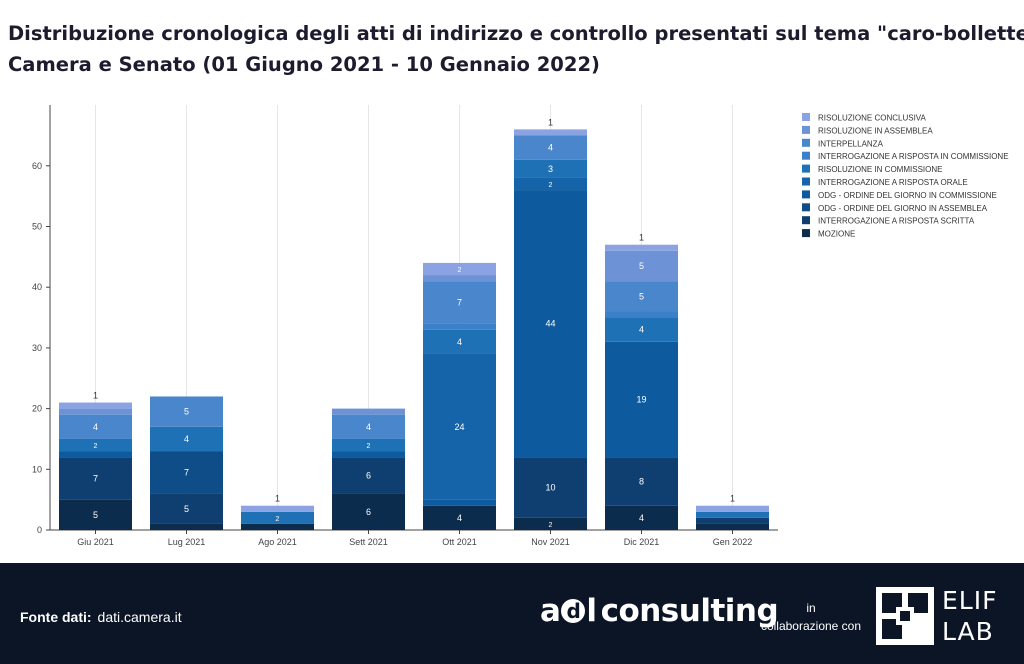 The width and height of the screenshot is (1024, 664). I want to click on data-label: 6, so click(368, 512).